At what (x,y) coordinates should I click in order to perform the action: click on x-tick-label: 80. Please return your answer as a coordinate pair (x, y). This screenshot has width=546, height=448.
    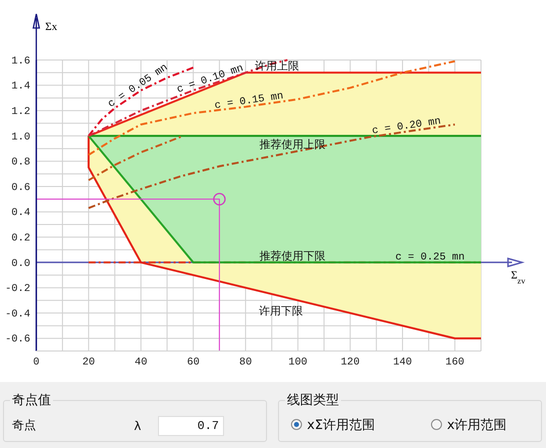
    Looking at the image, I should click on (245, 362).